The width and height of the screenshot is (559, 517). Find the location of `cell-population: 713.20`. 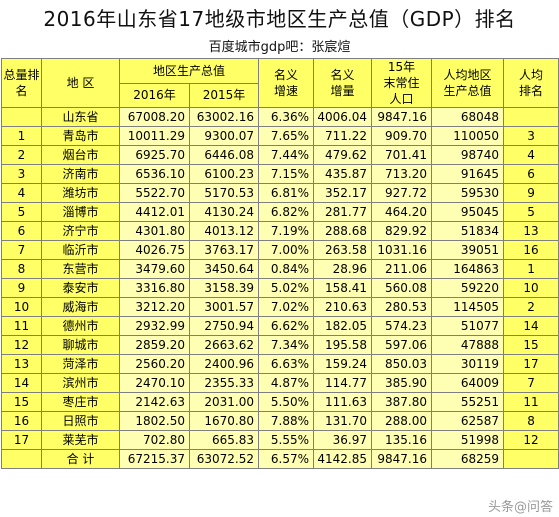

cell-population: 713.20 is located at coordinates (402, 174).